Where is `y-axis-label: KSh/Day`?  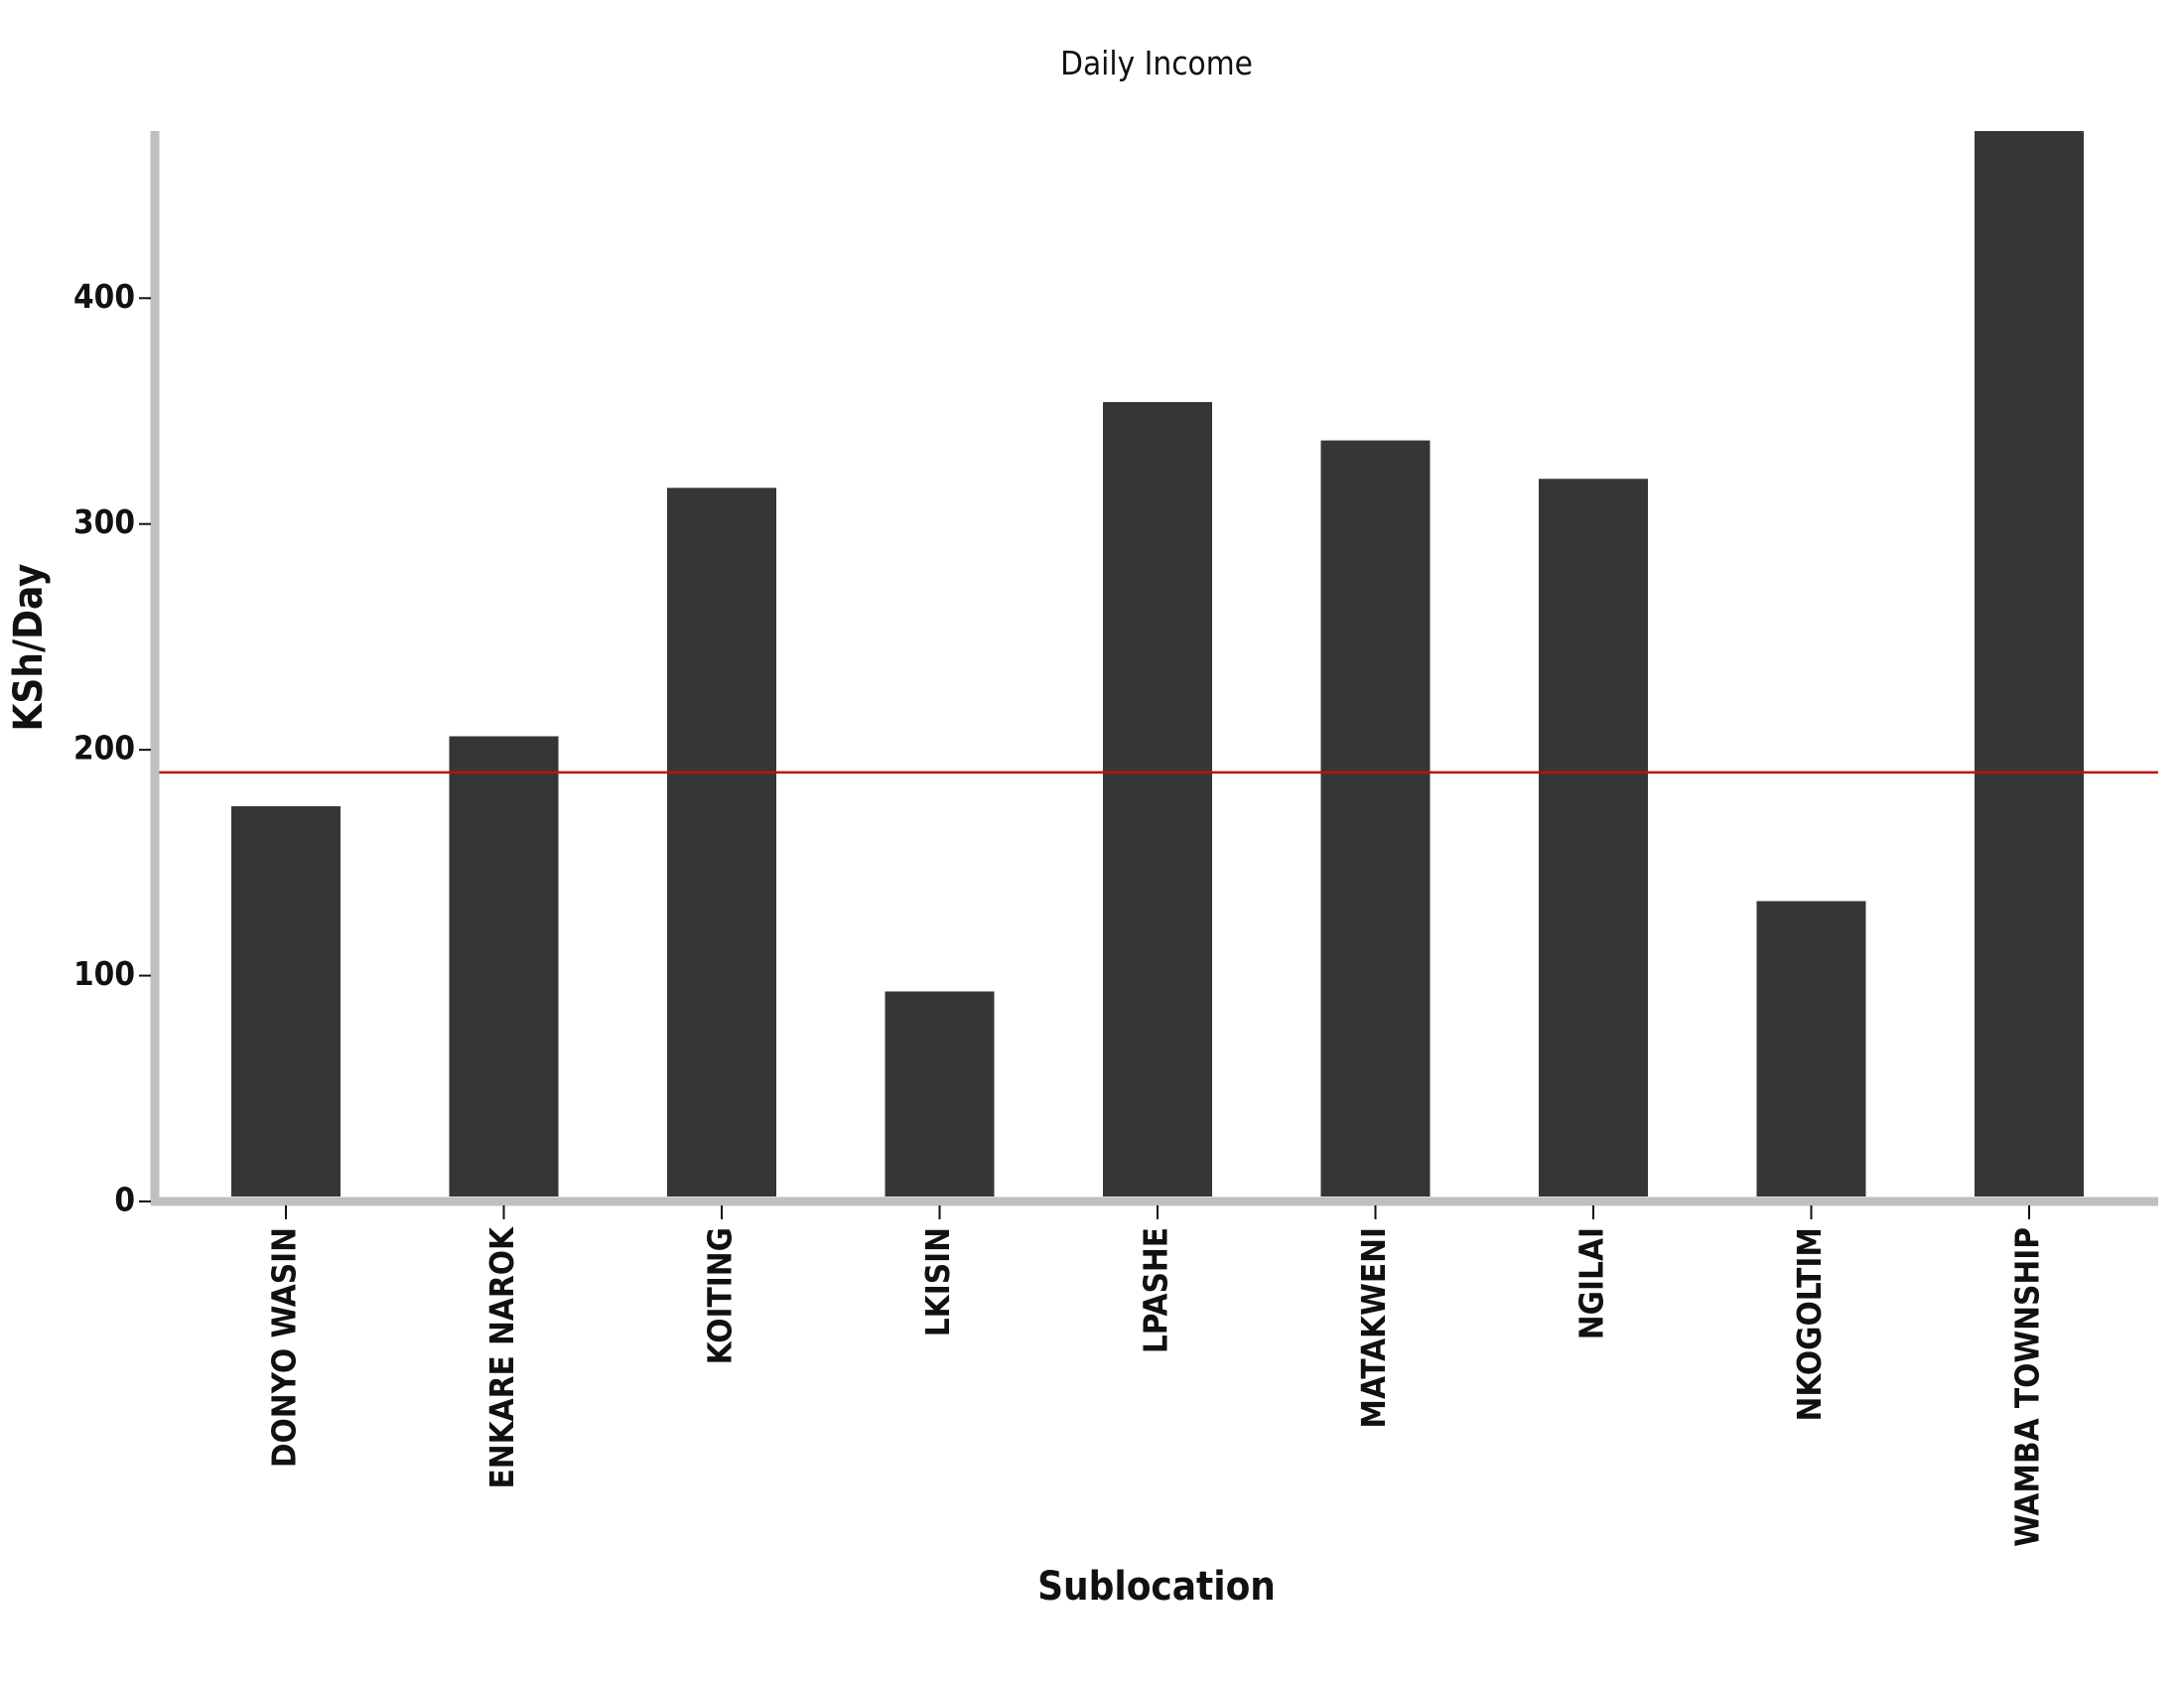
y-axis-label: KSh/Day is located at coordinates (29, 648).